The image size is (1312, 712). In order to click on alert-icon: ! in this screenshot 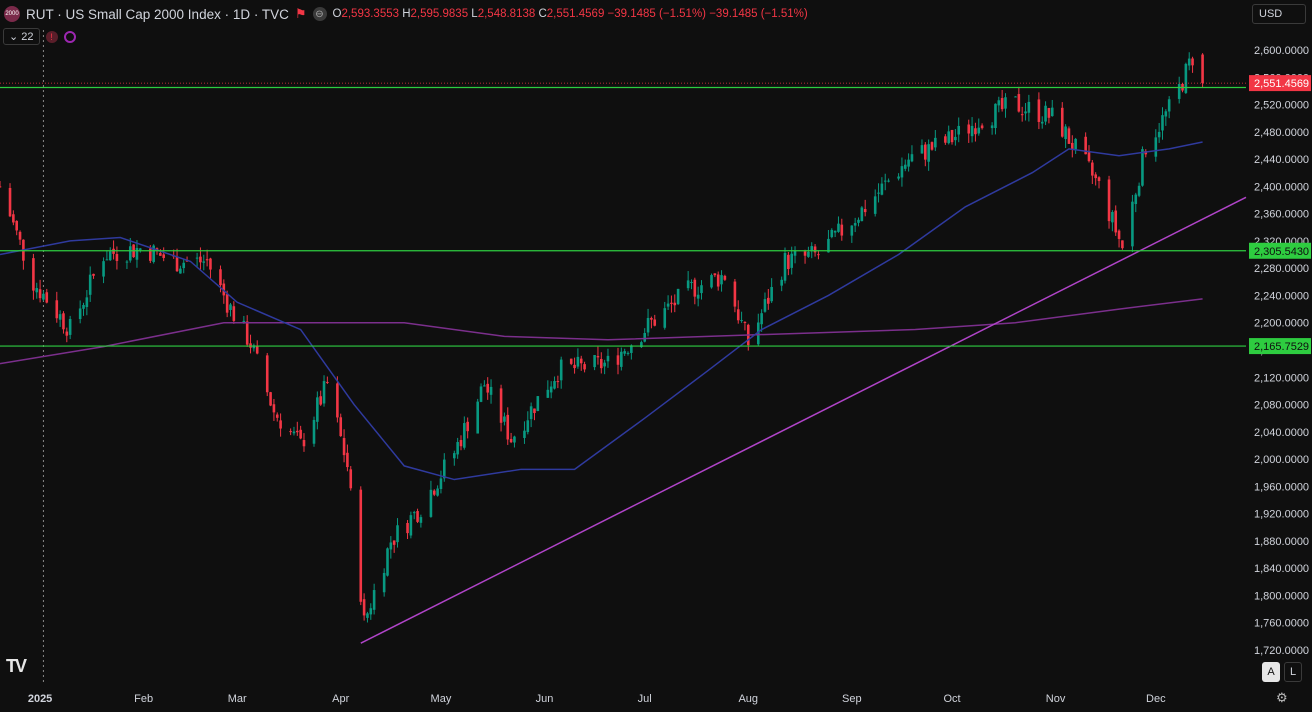, I will do `click(51, 36)`.